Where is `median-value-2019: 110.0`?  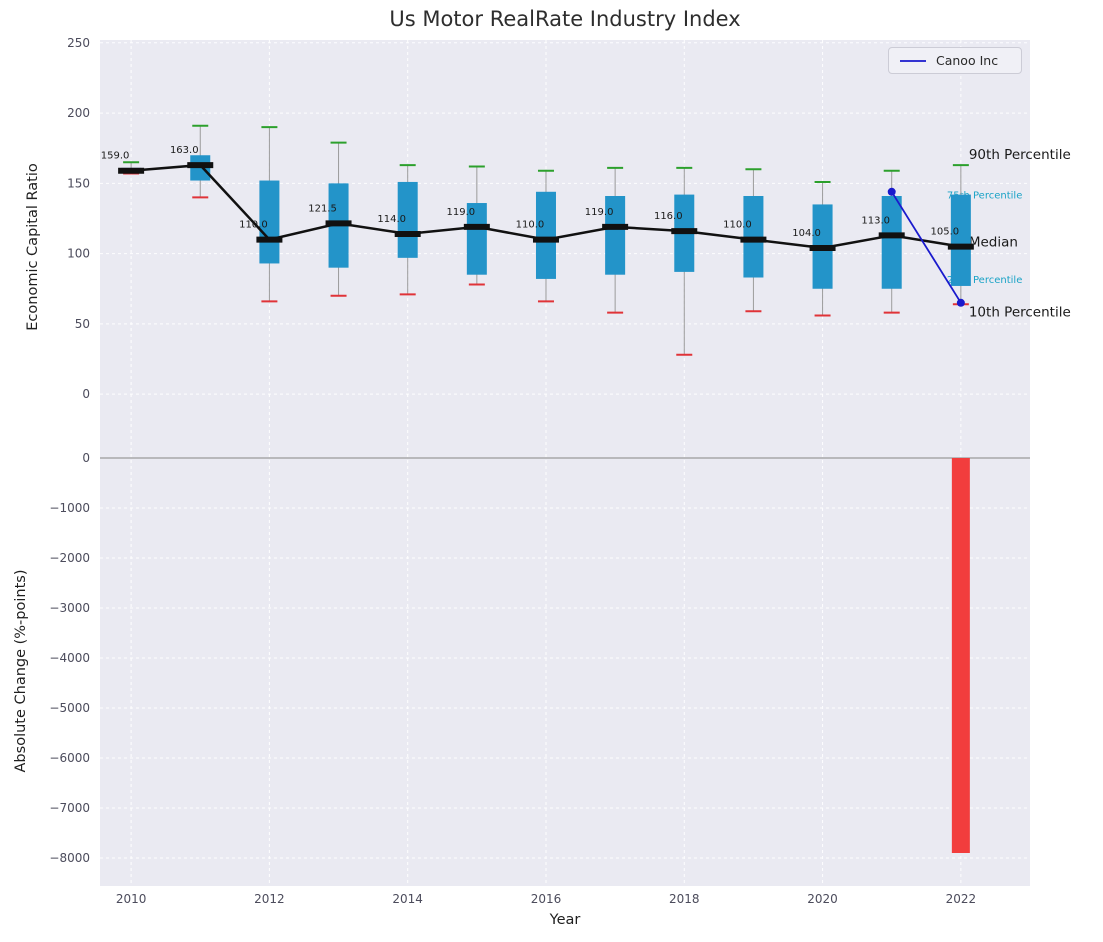
median-value-2019: 110.0 is located at coordinates (737, 225).